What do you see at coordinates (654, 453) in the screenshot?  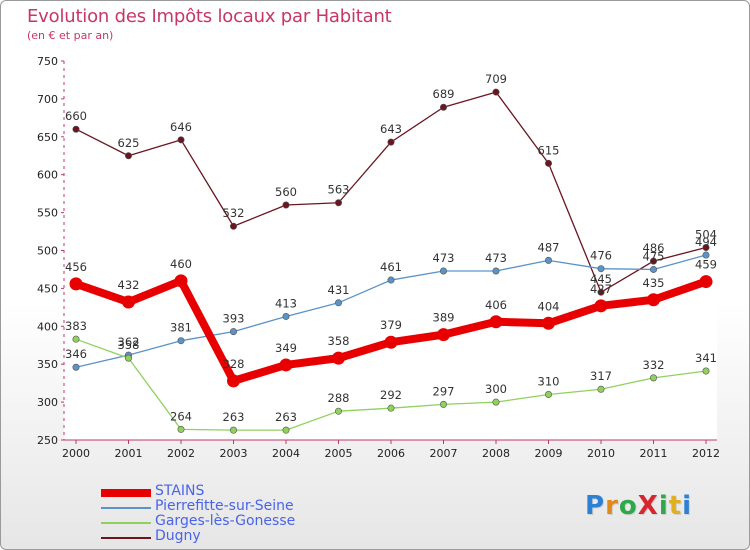 I see `x-tick-label: 2011` at bounding box center [654, 453].